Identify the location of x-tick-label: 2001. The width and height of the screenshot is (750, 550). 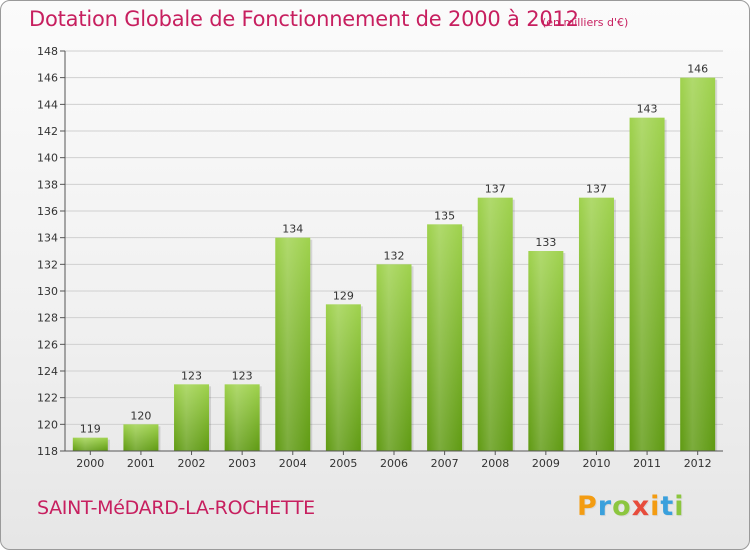
(141, 463).